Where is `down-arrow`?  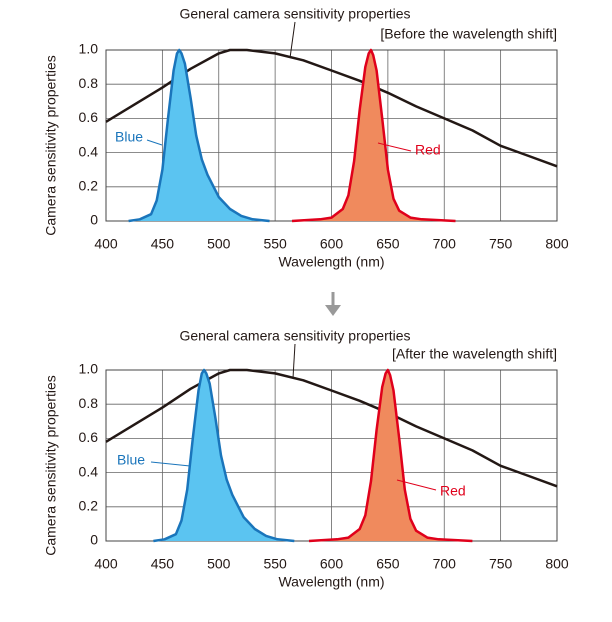
down-arrow is located at coordinates (333, 304).